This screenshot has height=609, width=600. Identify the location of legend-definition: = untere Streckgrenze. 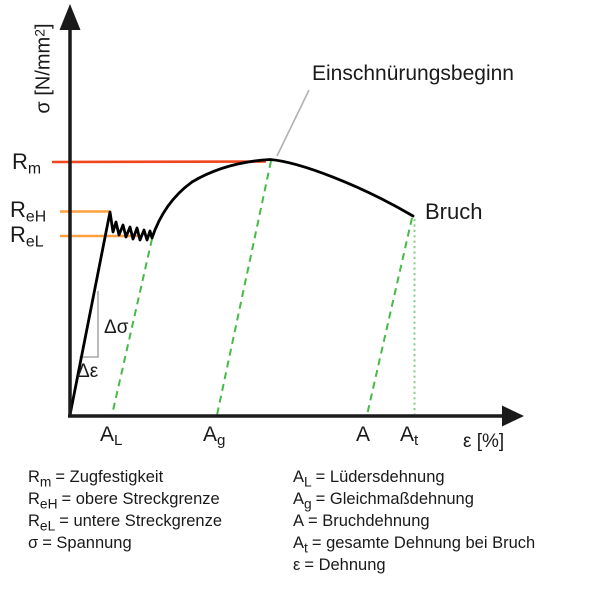
(141, 521).